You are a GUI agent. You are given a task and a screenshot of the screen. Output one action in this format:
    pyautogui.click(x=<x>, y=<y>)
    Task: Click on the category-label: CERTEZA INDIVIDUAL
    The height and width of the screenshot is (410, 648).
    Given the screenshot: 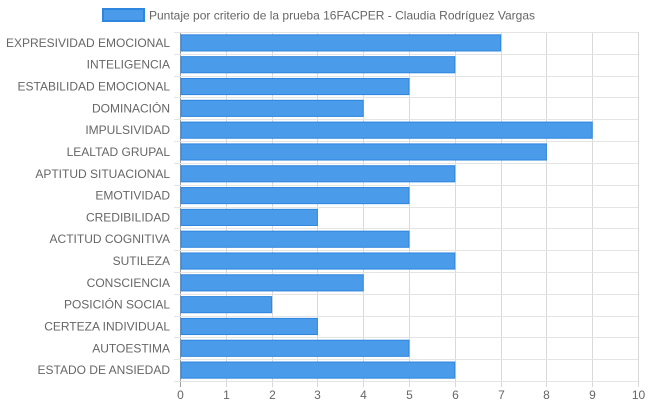 What is the action you would take?
    pyautogui.click(x=107, y=326)
    